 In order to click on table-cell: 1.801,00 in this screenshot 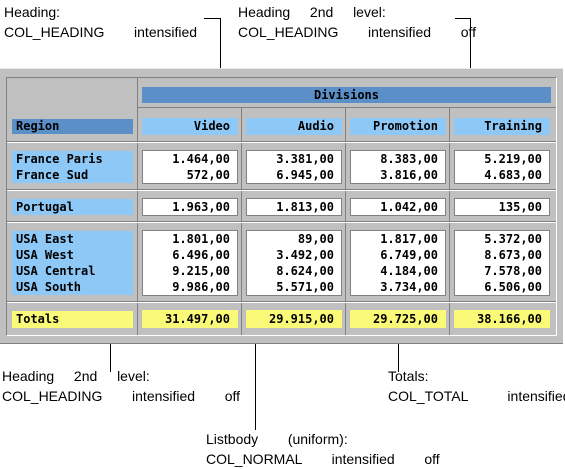, I will do `click(201, 239)`.